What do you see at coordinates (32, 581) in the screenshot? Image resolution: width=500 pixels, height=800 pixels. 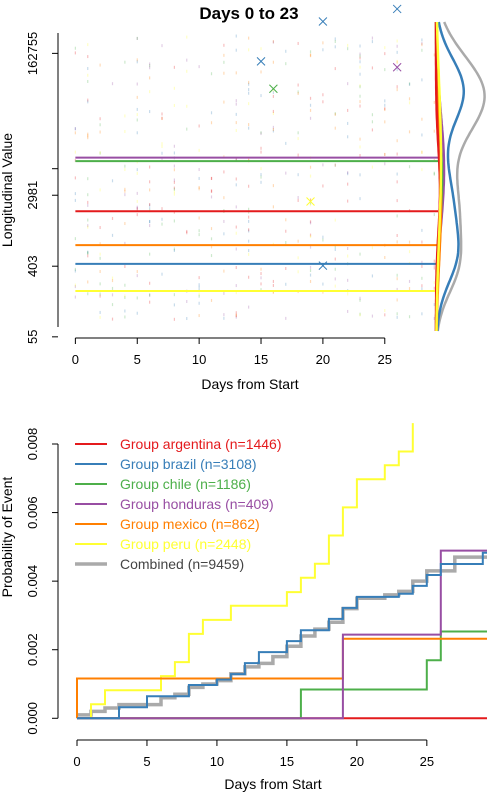 I see `y-tick-label: 0.004` at bounding box center [32, 581].